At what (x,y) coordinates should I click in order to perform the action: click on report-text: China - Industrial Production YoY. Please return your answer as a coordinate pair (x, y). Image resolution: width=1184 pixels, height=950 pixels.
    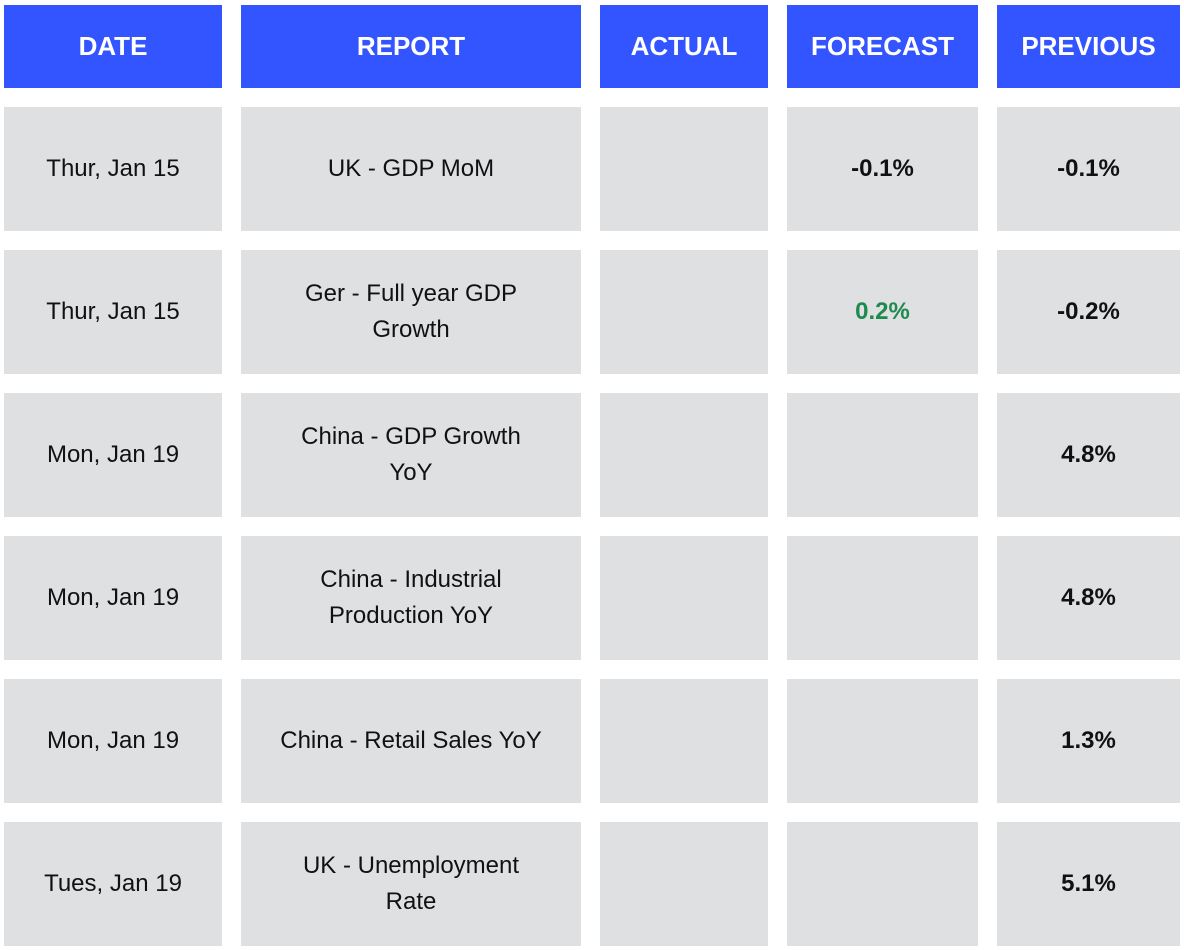
    Looking at the image, I should click on (411, 597).